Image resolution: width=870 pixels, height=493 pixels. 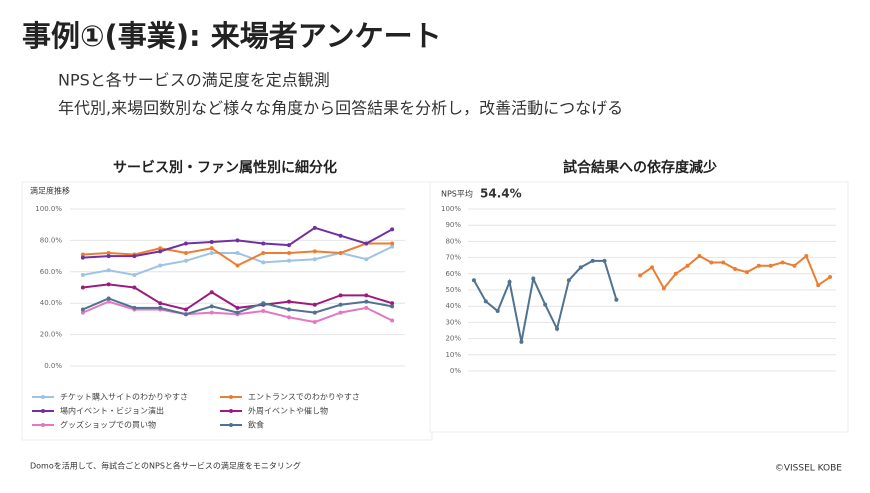 What do you see at coordinates (124, 397) in the screenshot?
I see `legend-label: チケット購入サイトのわかりやすさ` at bounding box center [124, 397].